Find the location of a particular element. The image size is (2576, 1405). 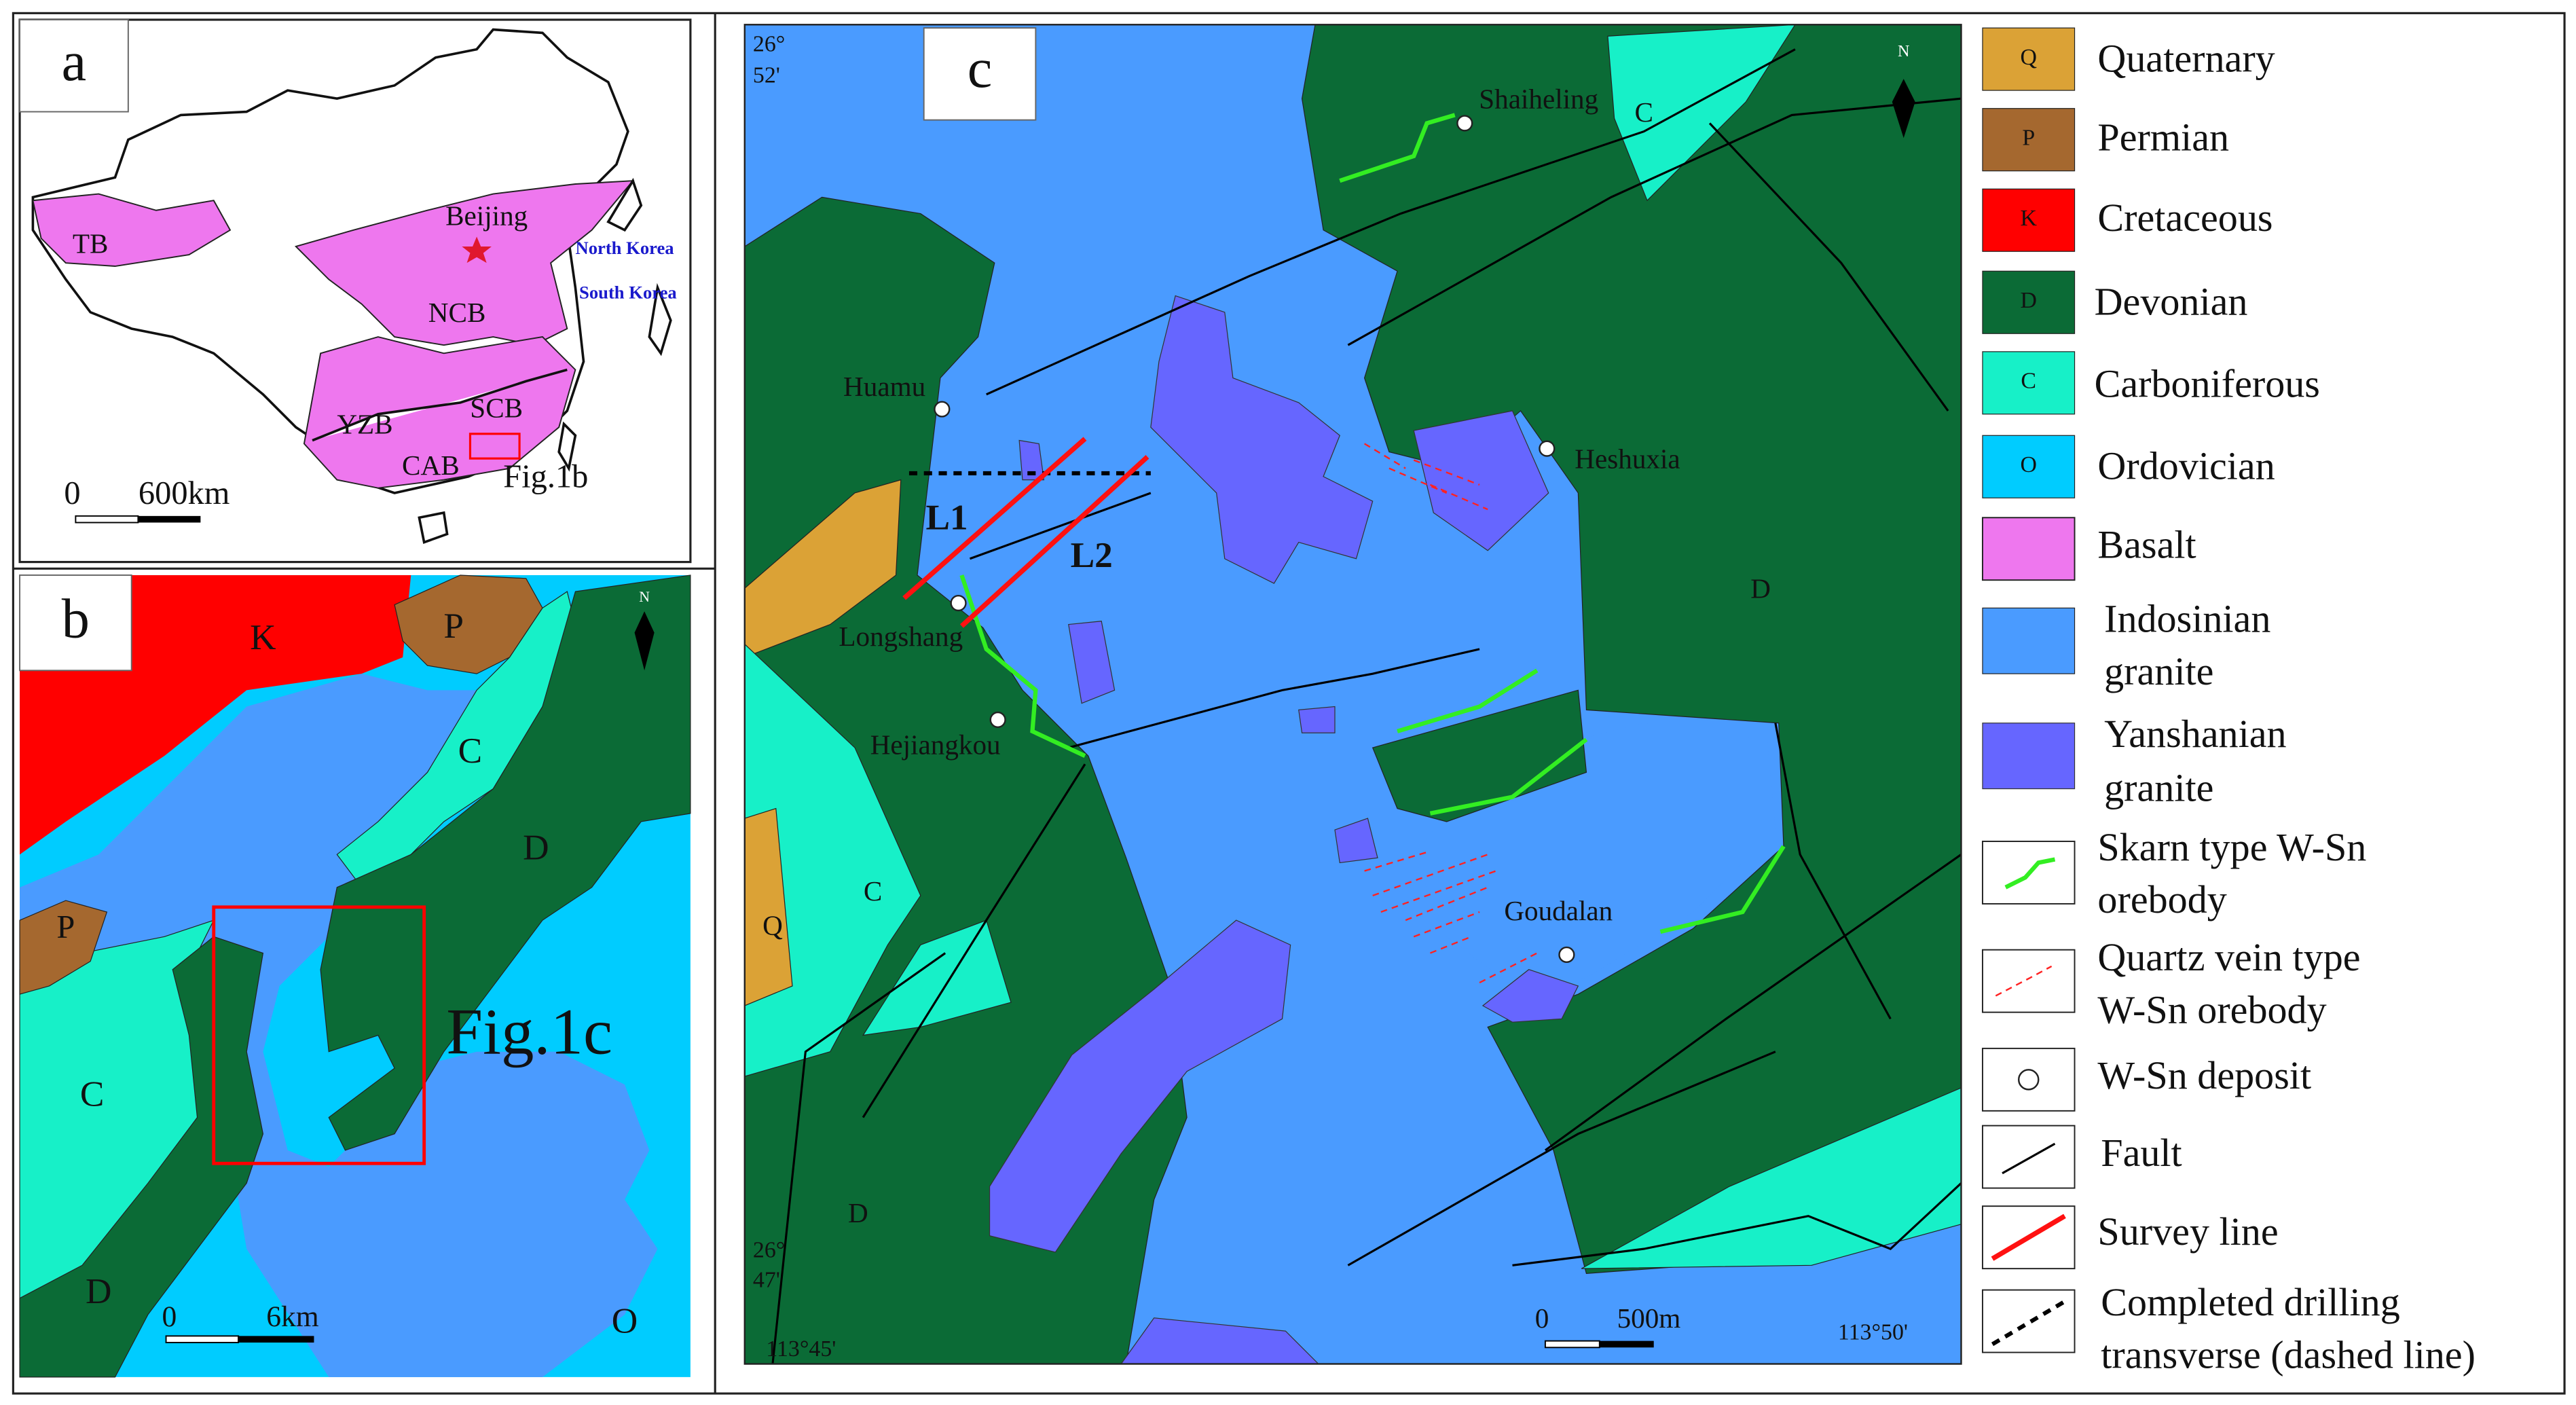

label: N is located at coordinates (644, 597).